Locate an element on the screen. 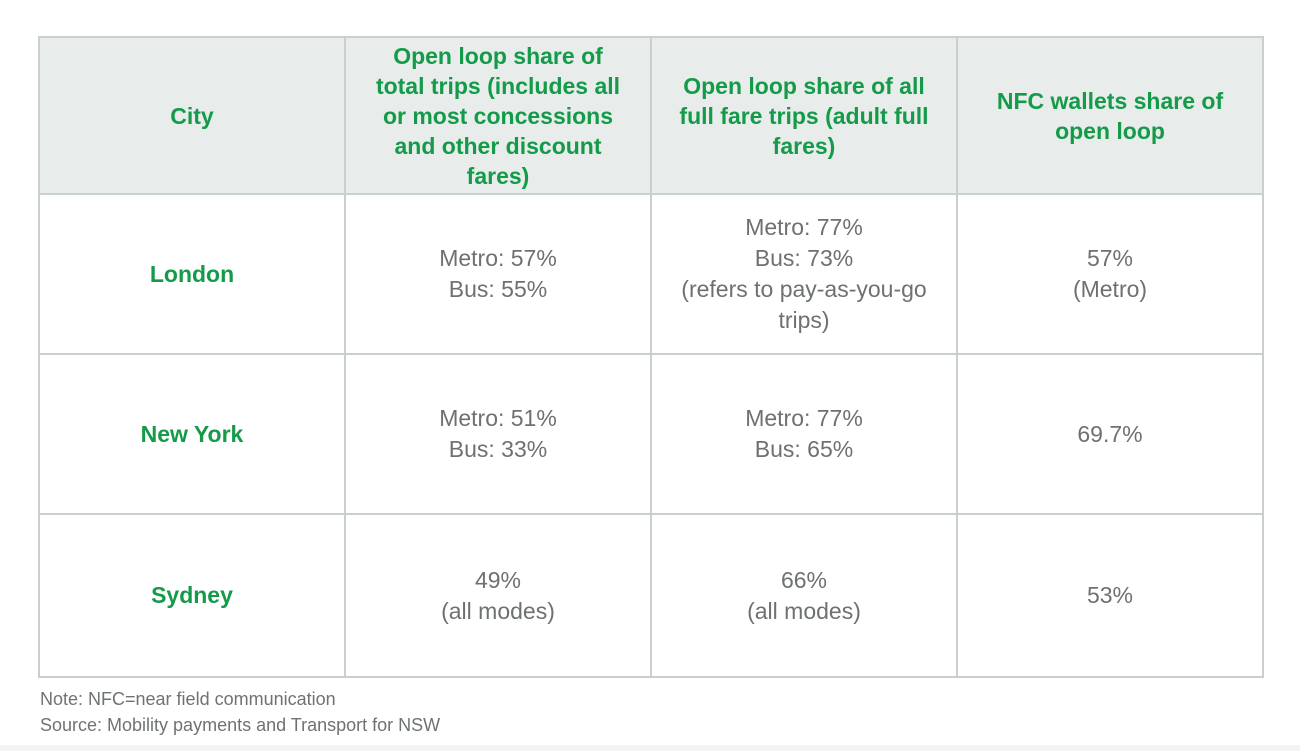 Image resolution: width=1300 pixels, height=756 pixels. london-nfc-wallets-cell: 57% (Metro) is located at coordinates (1110, 274).